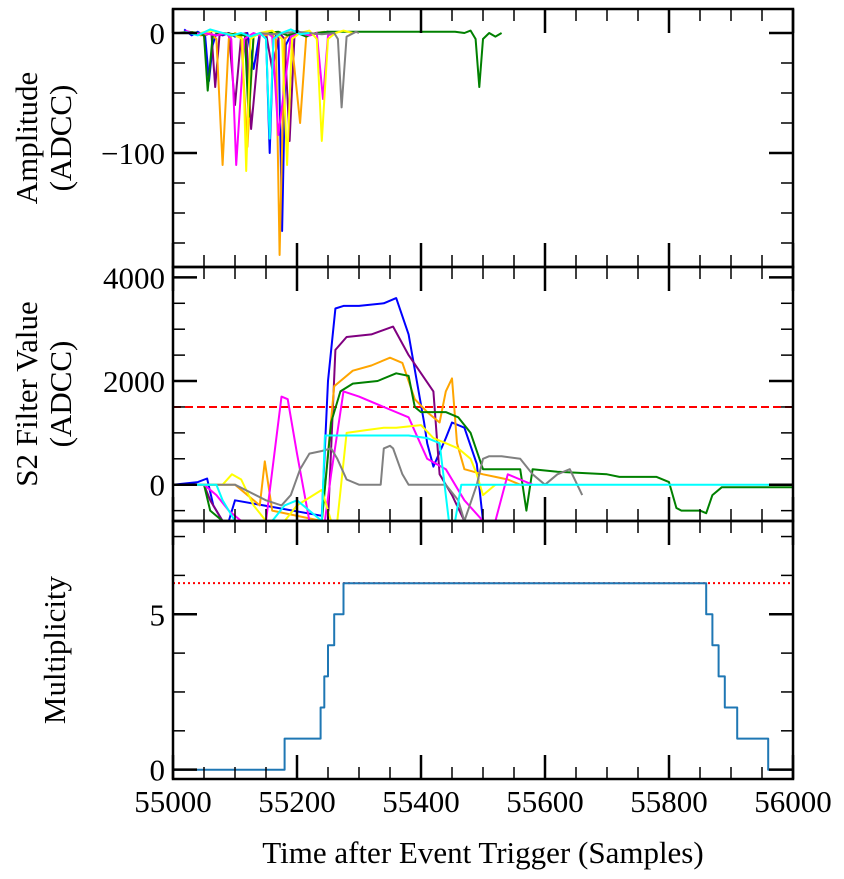 The image size is (844, 879). Describe the element at coordinates (483, 801) in the screenshot. I see `x-axis: 55000 55200 55400 55600 55800 56000` at that location.